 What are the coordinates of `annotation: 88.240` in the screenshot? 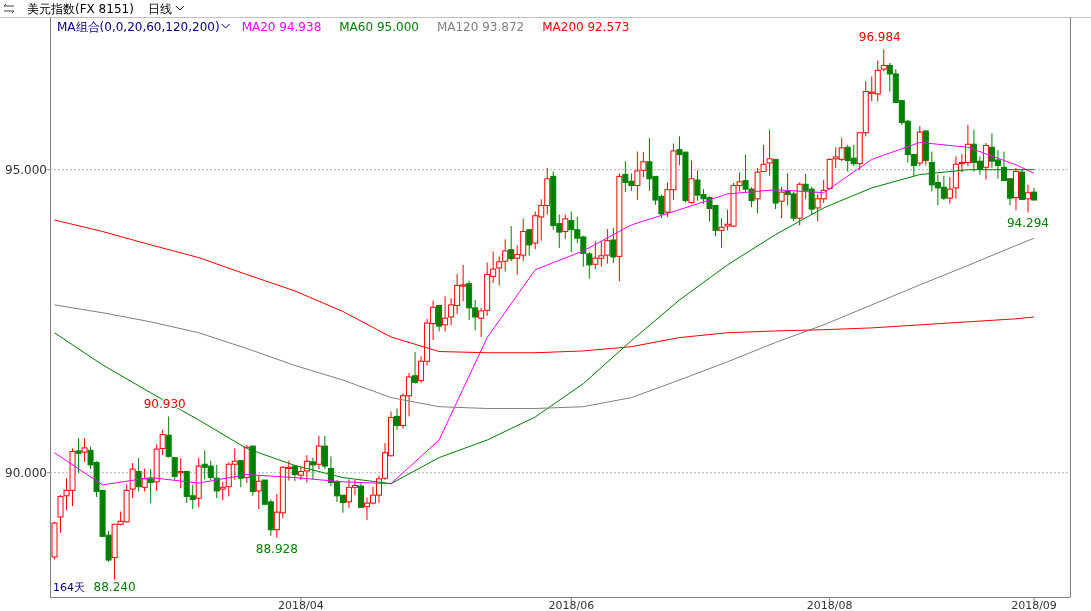 It's located at (114, 587).